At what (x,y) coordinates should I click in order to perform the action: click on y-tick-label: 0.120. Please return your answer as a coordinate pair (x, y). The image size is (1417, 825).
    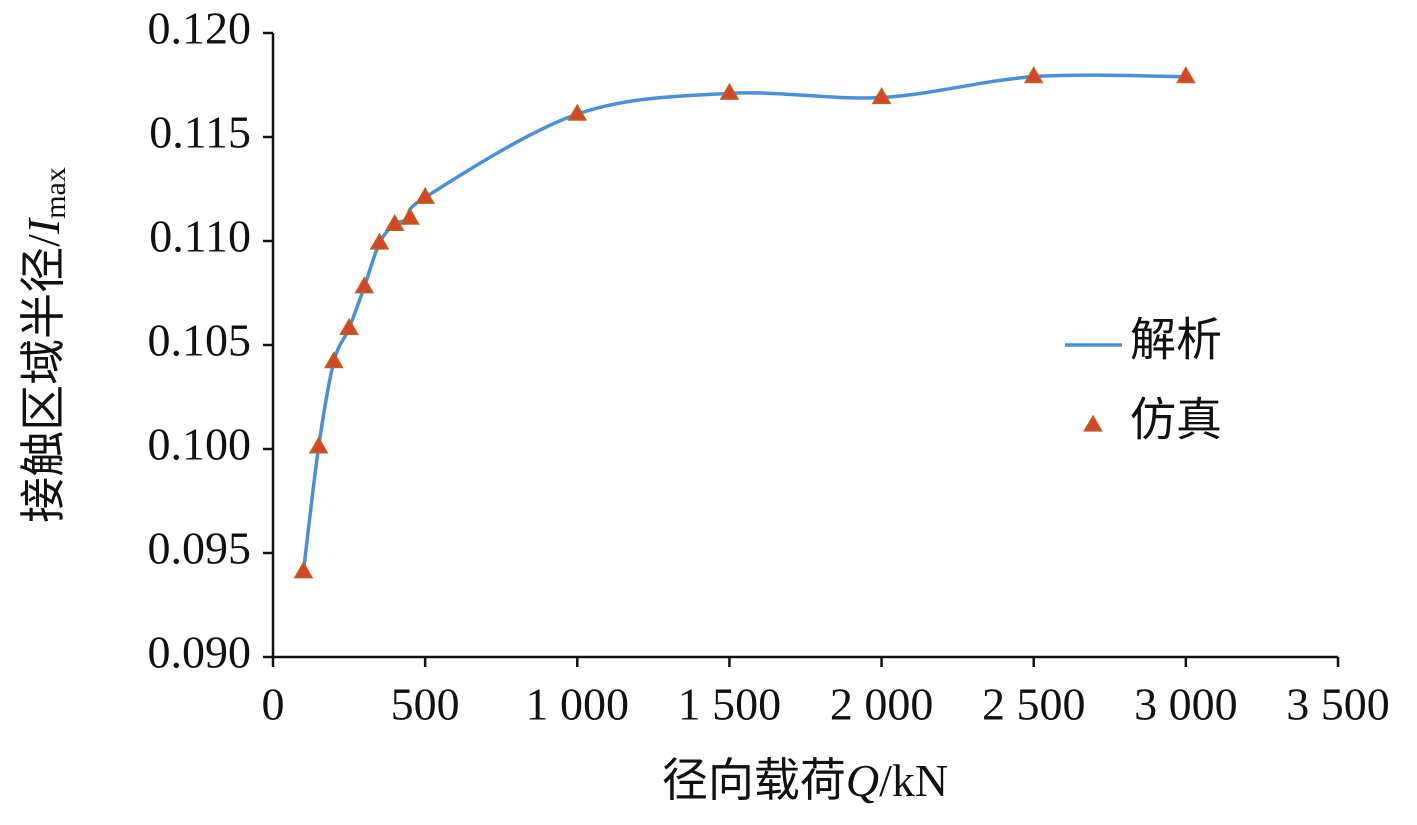
    Looking at the image, I should click on (200, 28).